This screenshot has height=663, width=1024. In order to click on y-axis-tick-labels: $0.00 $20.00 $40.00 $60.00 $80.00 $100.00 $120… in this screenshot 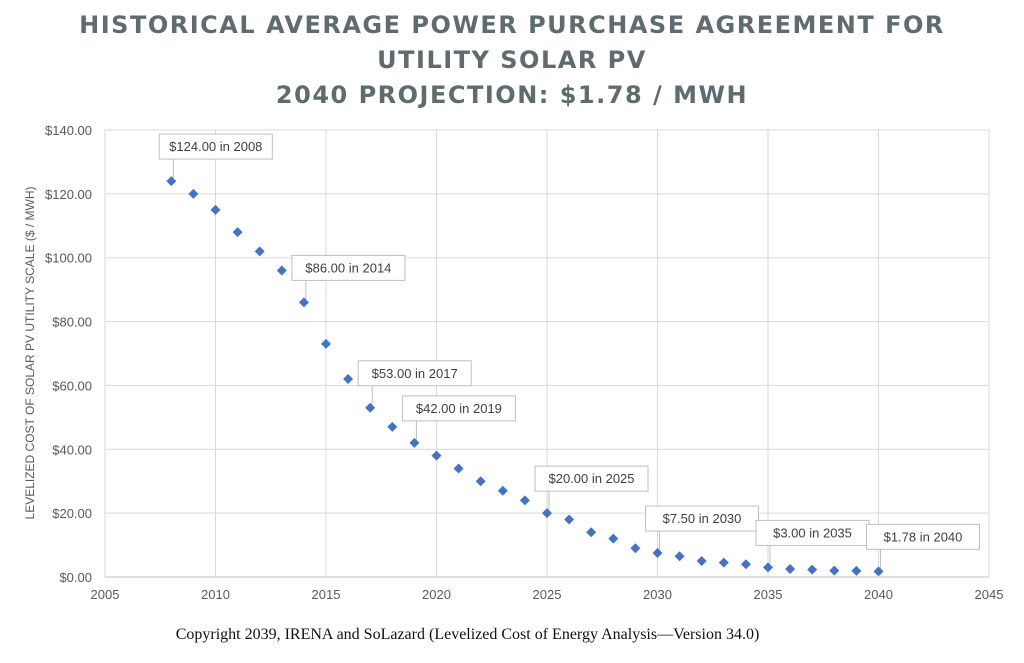, I will do `click(68, 354)`.